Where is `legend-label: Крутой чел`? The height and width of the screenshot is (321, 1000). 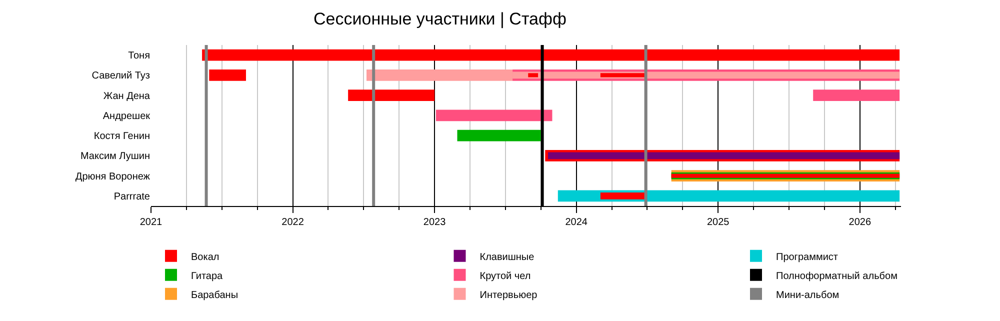 legend-label: Крутой чел is located at coordinates (505, 276).